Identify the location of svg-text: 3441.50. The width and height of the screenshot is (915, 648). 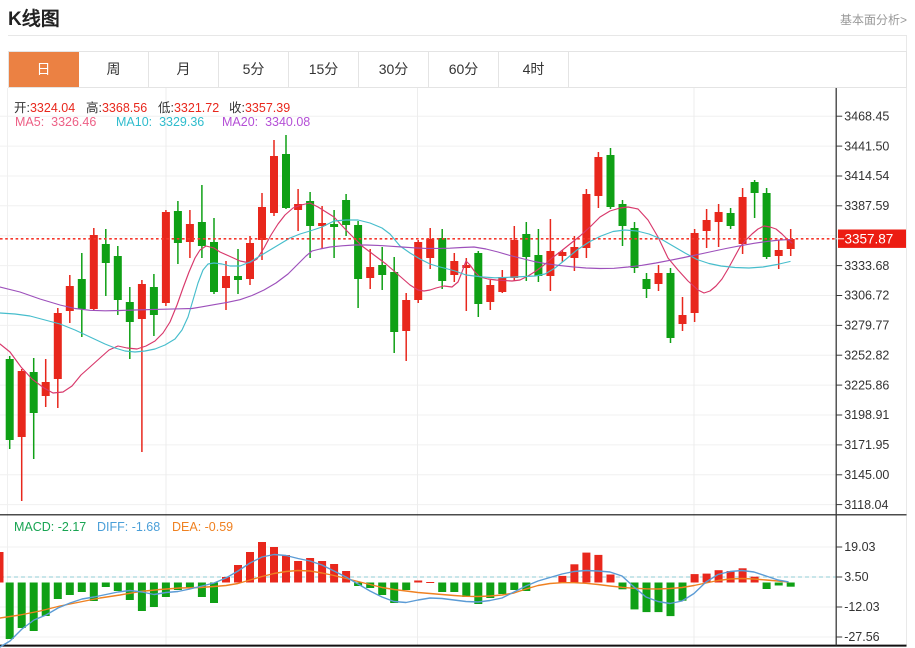
(866, 146).